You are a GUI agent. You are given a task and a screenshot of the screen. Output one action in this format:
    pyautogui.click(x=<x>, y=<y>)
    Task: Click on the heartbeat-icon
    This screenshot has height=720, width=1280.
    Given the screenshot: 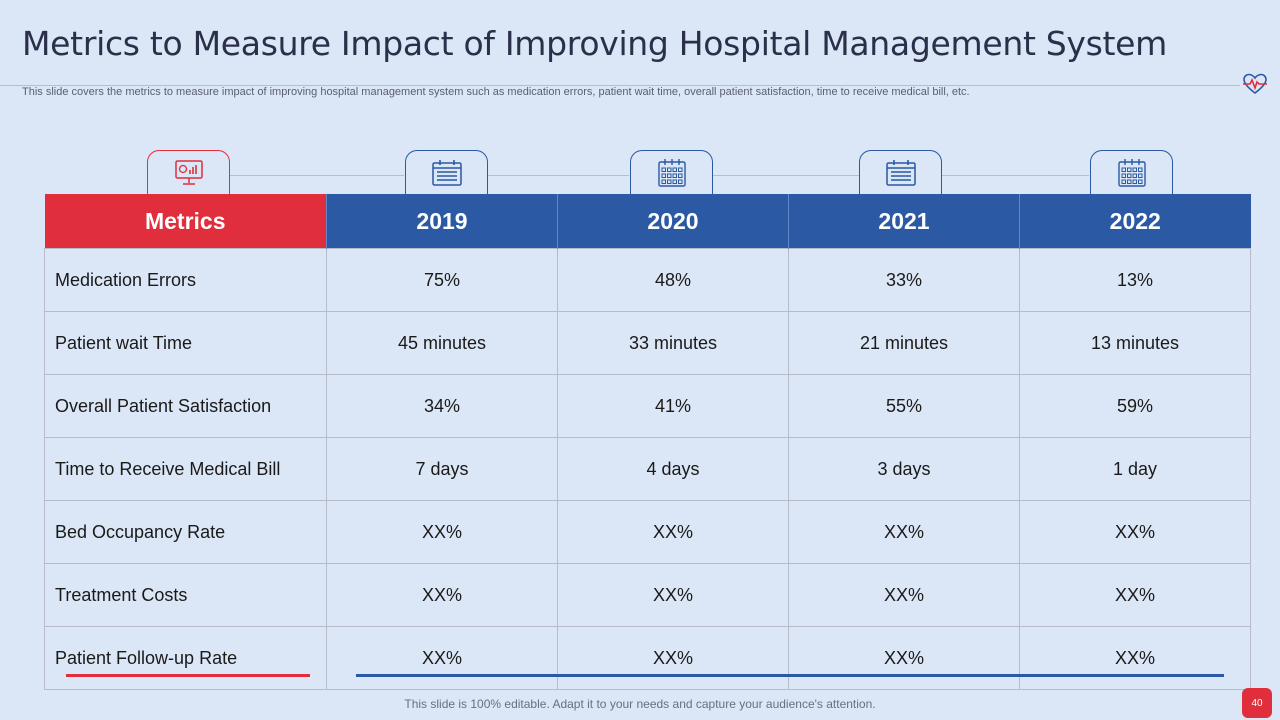 What is the action you would take?
    pyautogui.click(x=1255, y=84)
    